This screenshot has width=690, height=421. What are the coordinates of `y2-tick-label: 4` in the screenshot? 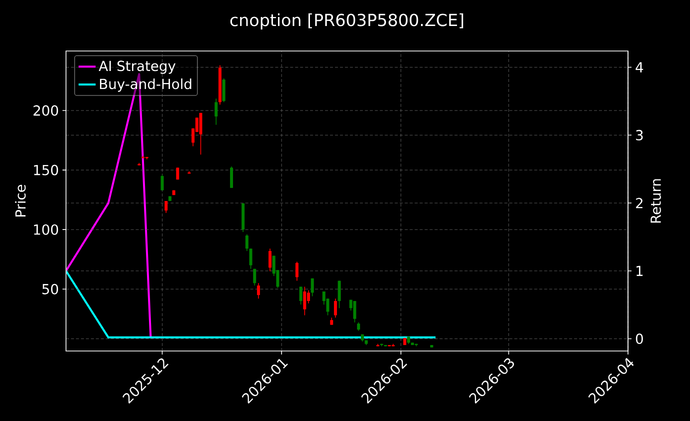 It's located at (640, 67).